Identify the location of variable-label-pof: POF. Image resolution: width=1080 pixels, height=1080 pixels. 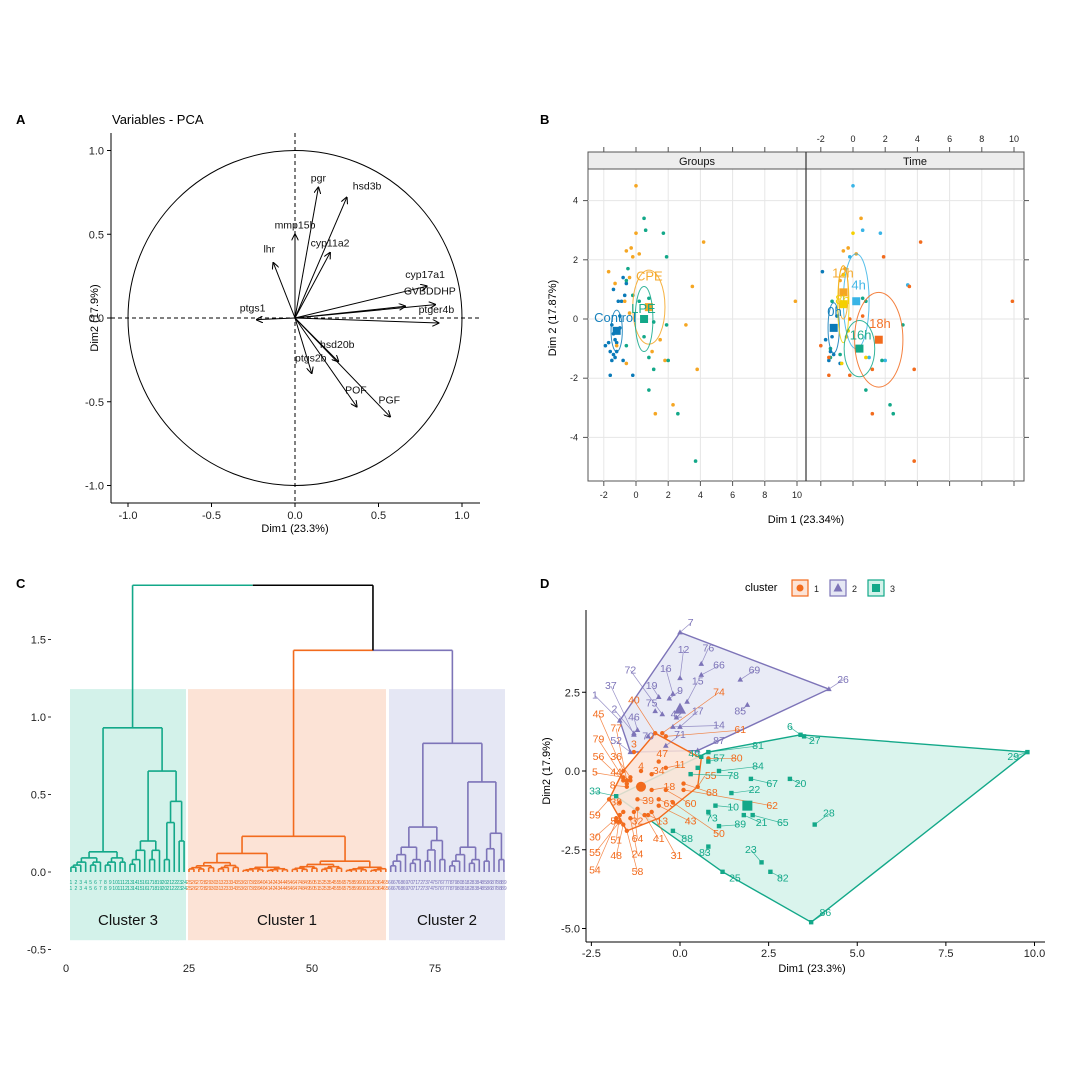
(356, 390).